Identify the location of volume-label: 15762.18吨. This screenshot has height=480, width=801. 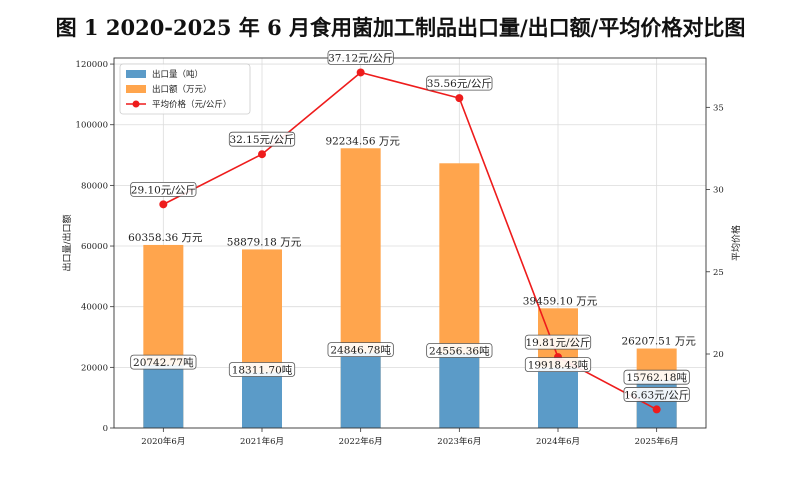
(656, 377).